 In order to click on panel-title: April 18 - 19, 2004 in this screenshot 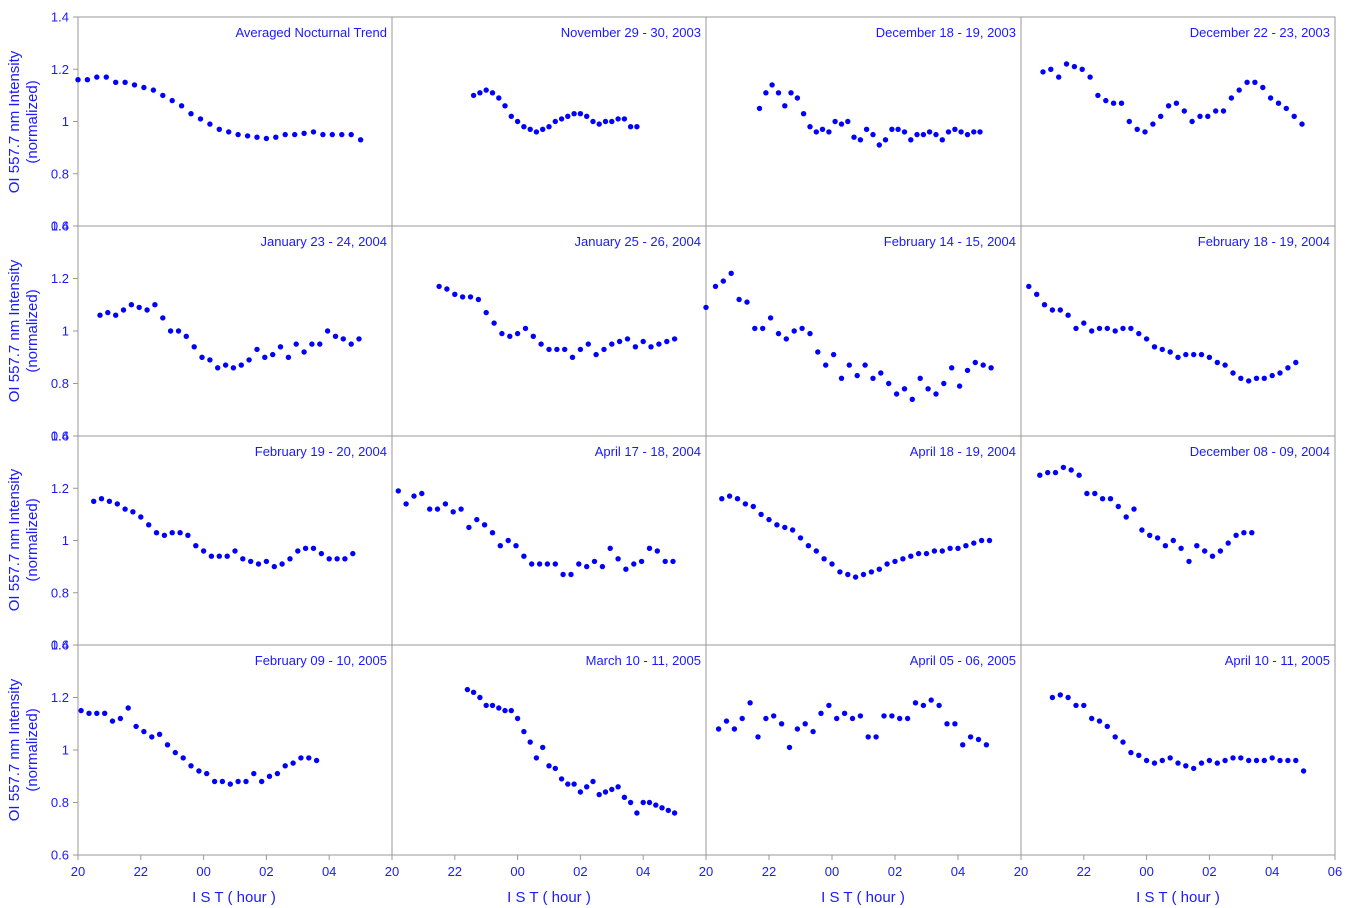, I will do `click(963, 451)`.